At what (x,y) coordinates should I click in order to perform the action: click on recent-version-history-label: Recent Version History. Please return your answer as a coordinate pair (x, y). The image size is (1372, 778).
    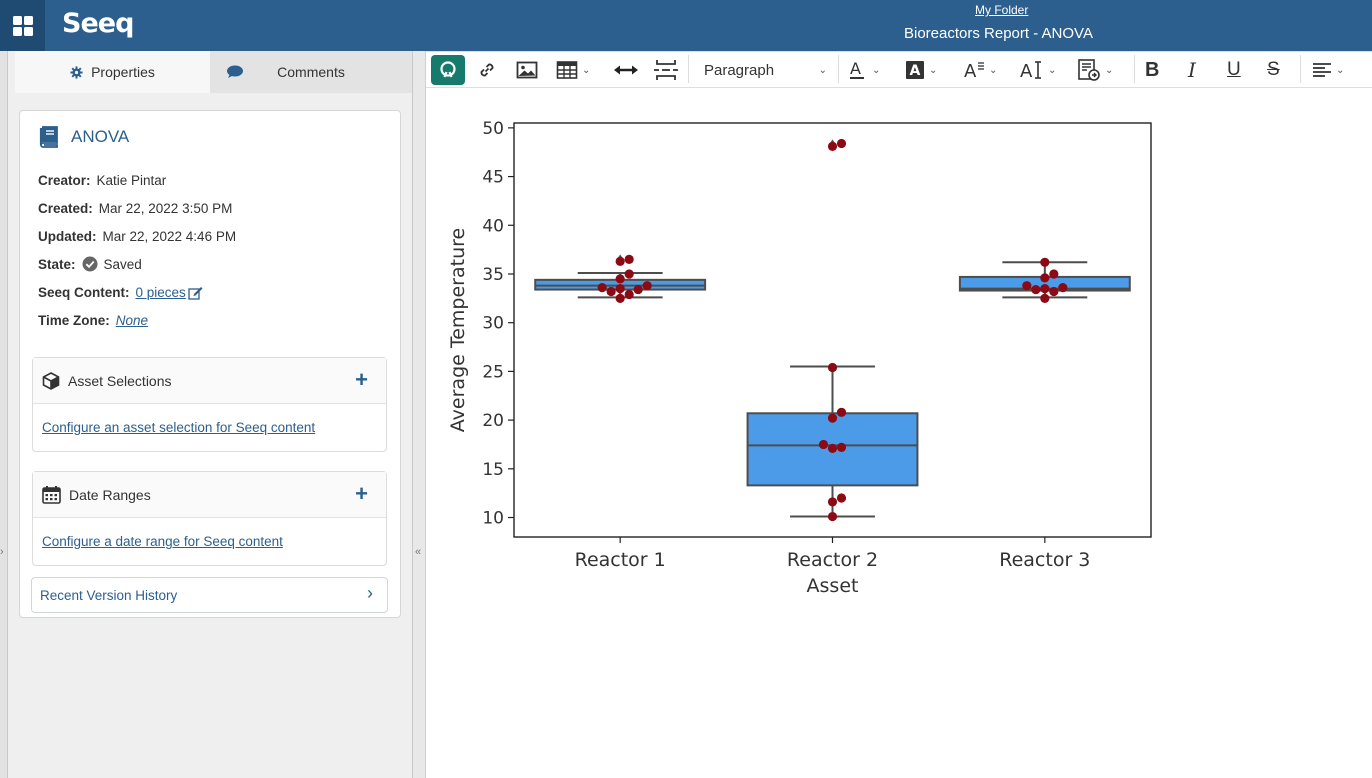
    Looking at the image, I should click on (109, 595).